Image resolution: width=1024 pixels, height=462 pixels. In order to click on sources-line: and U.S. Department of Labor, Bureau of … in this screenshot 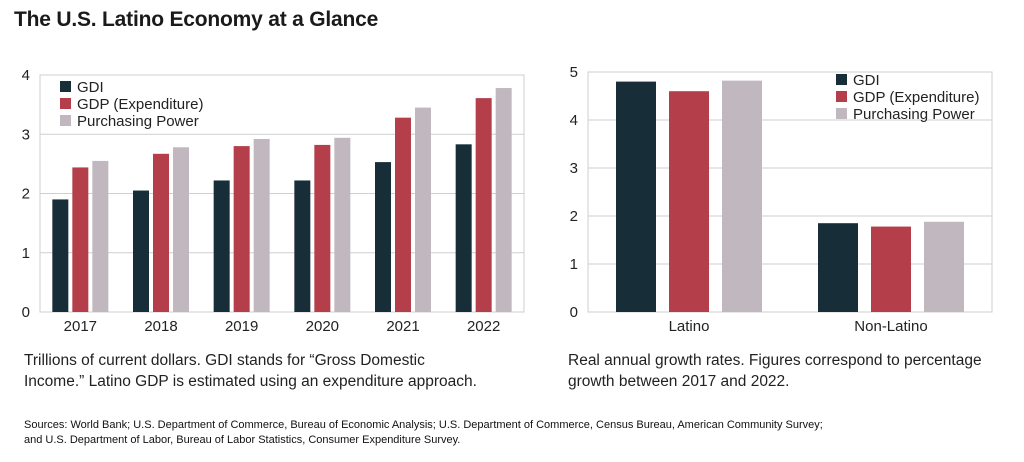, I will do `click(242, 440)`.